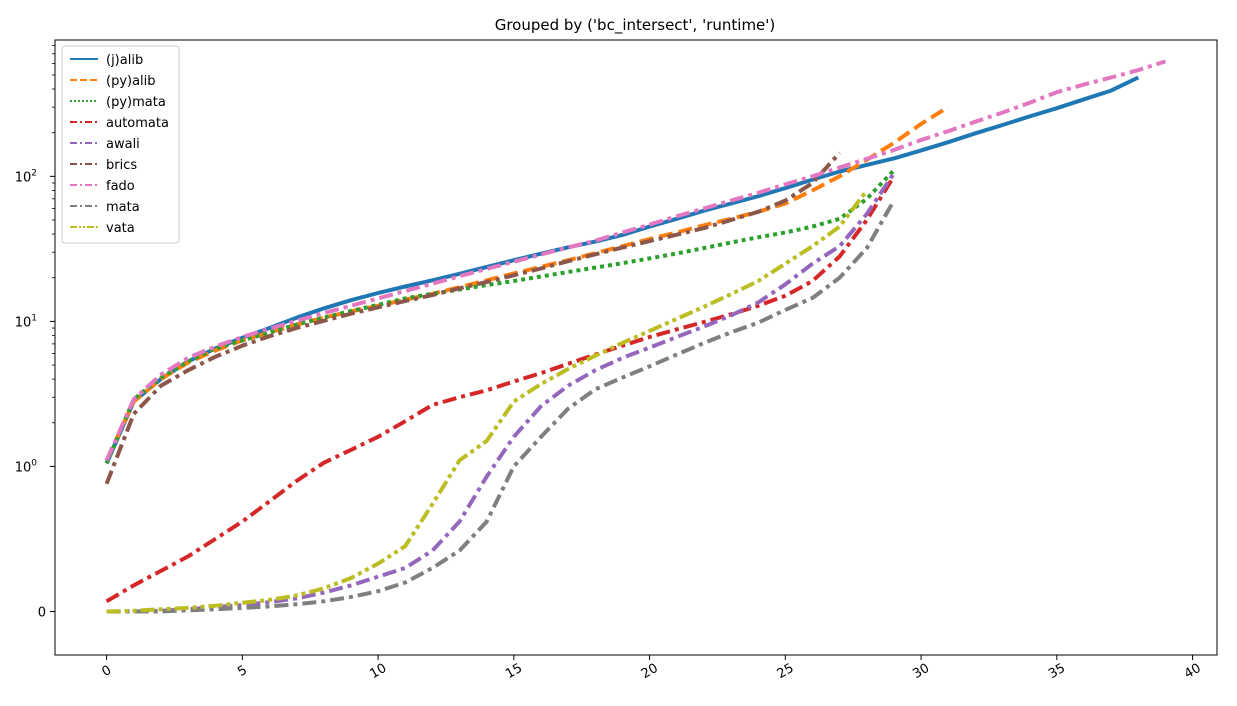  What do you see at coordinates (136, 102) in the screenshot?
I see `legend-label: (py)mata` at bounding box center [136, 102].